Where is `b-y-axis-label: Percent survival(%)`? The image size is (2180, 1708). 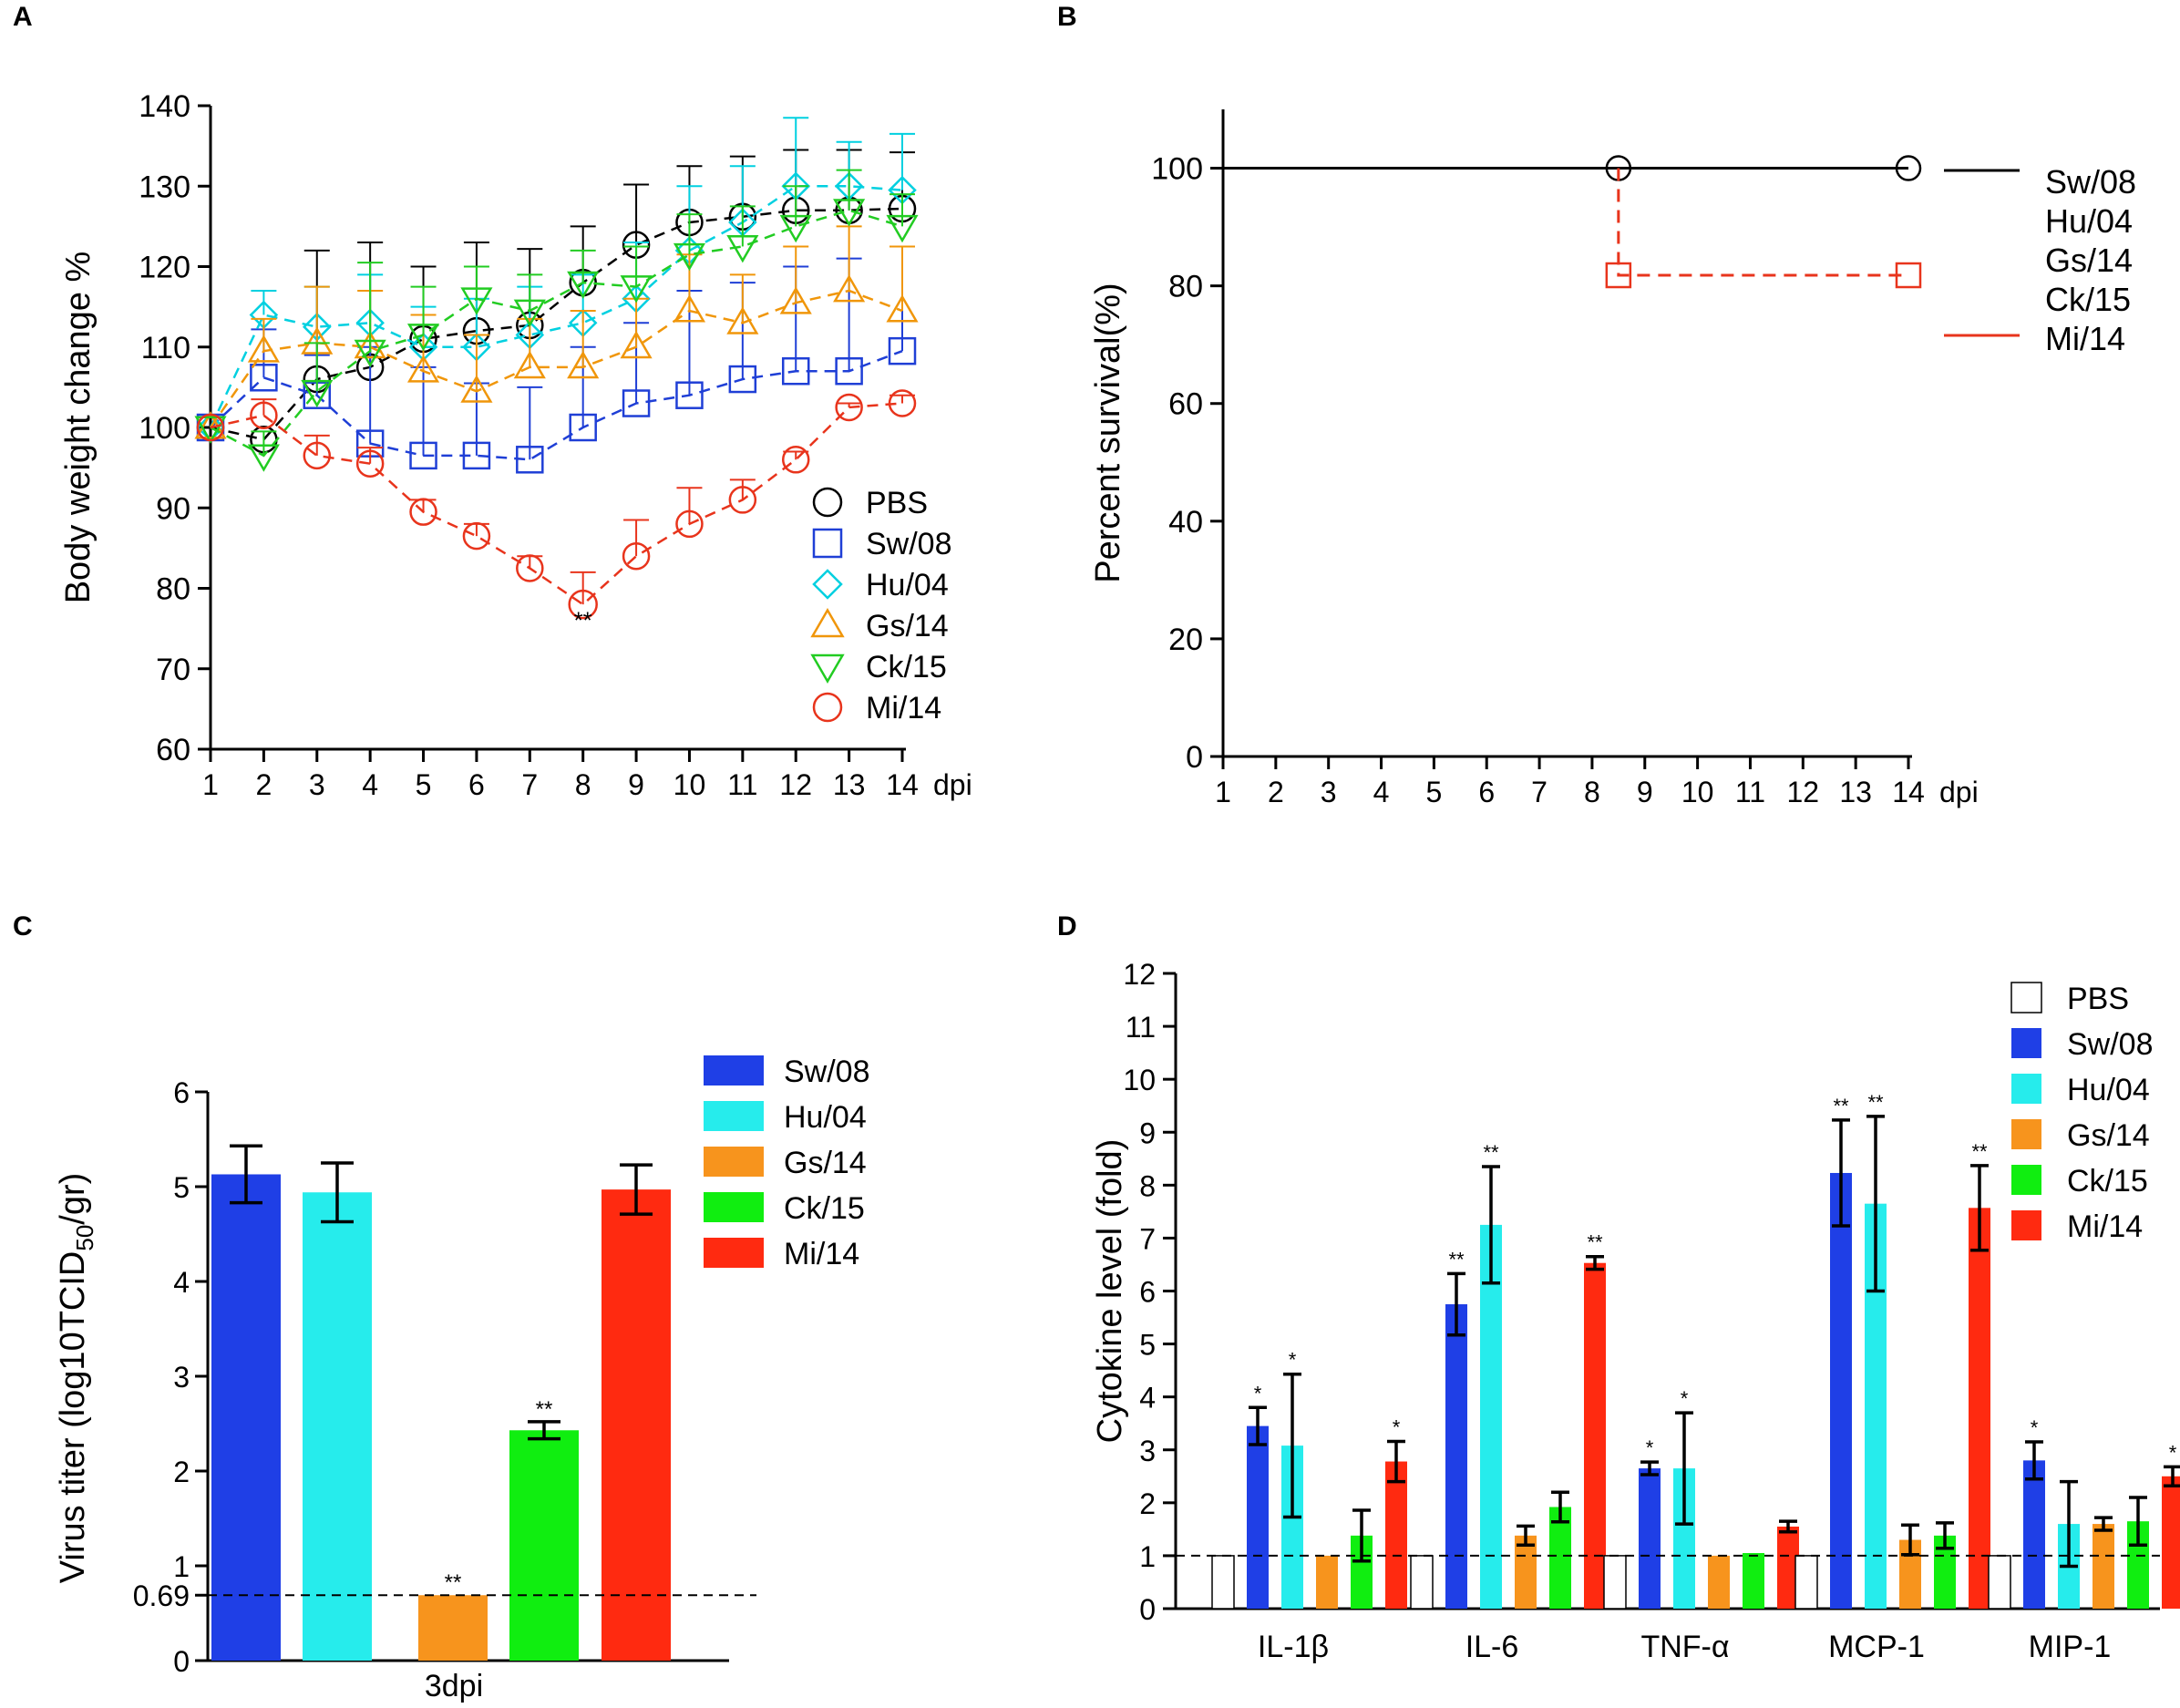 b-y-axis-label: Percent survival(%) is located at coordinates (1108, 432).